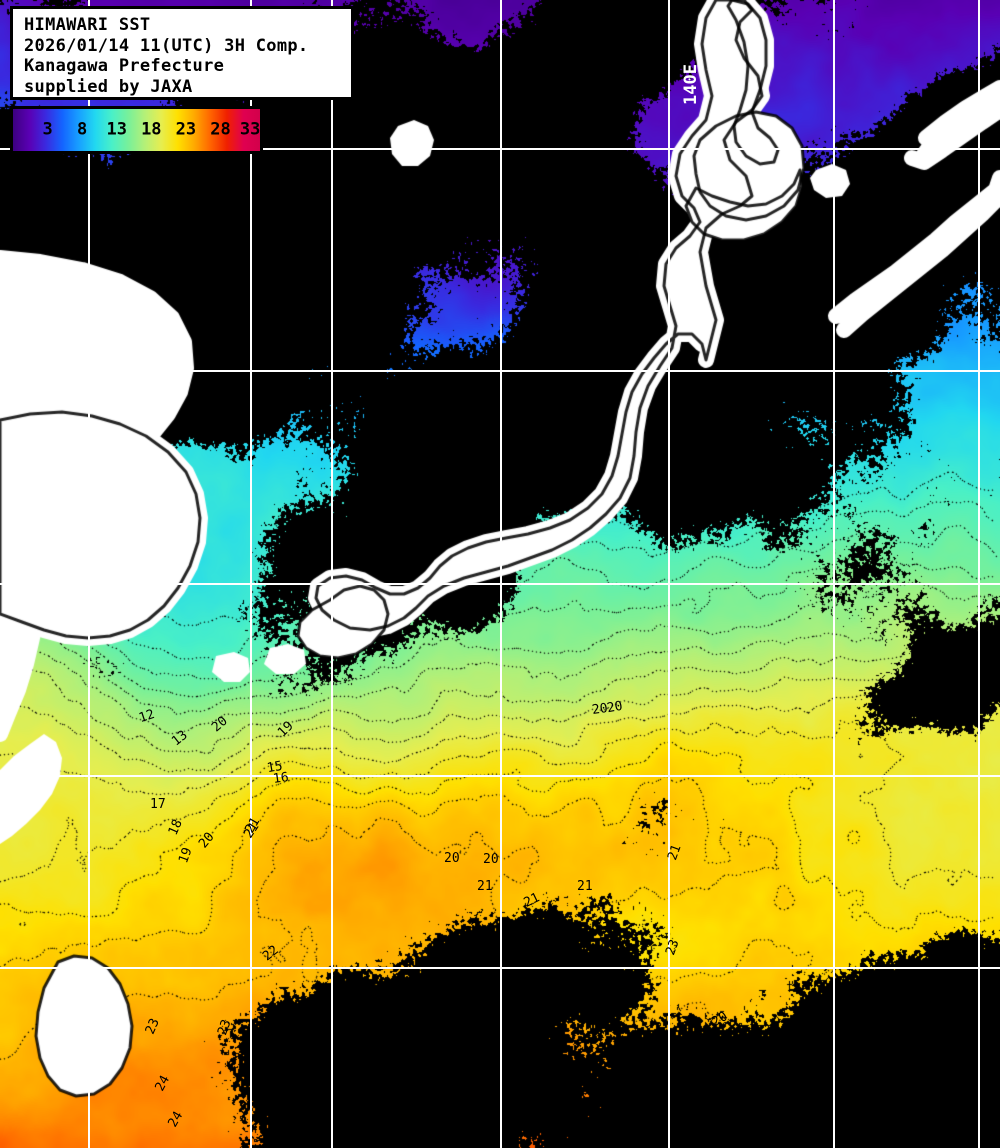  I want to click on colorbar-tick-23: 23, so click(186, 129).